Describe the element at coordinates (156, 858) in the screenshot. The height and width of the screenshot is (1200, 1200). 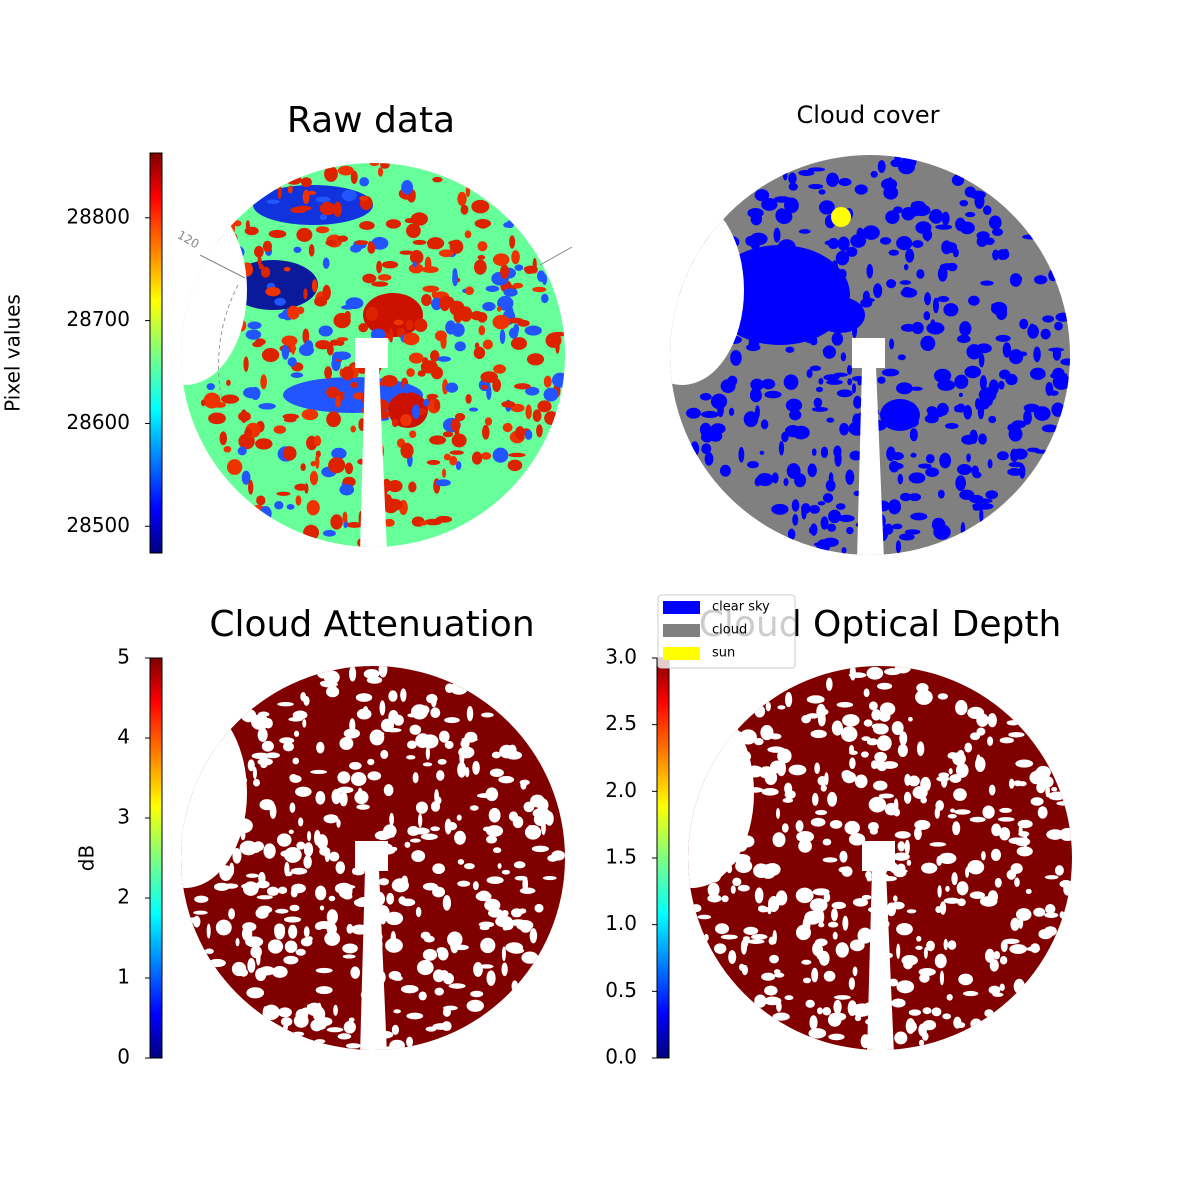
I see `colorbar` at that location.